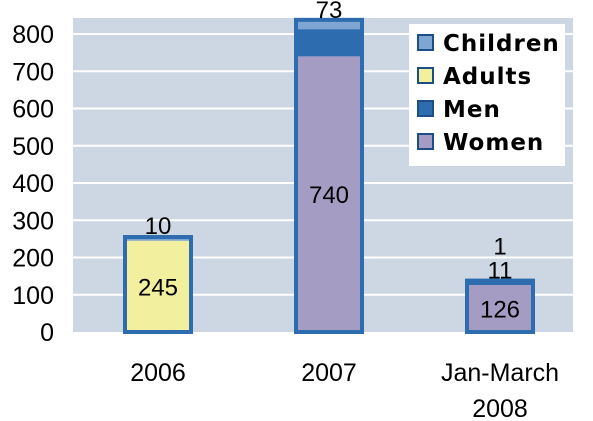  Describe the element at coordinates (500, 271) in the screenshot. I see `segment-value-label: 11` at that location.